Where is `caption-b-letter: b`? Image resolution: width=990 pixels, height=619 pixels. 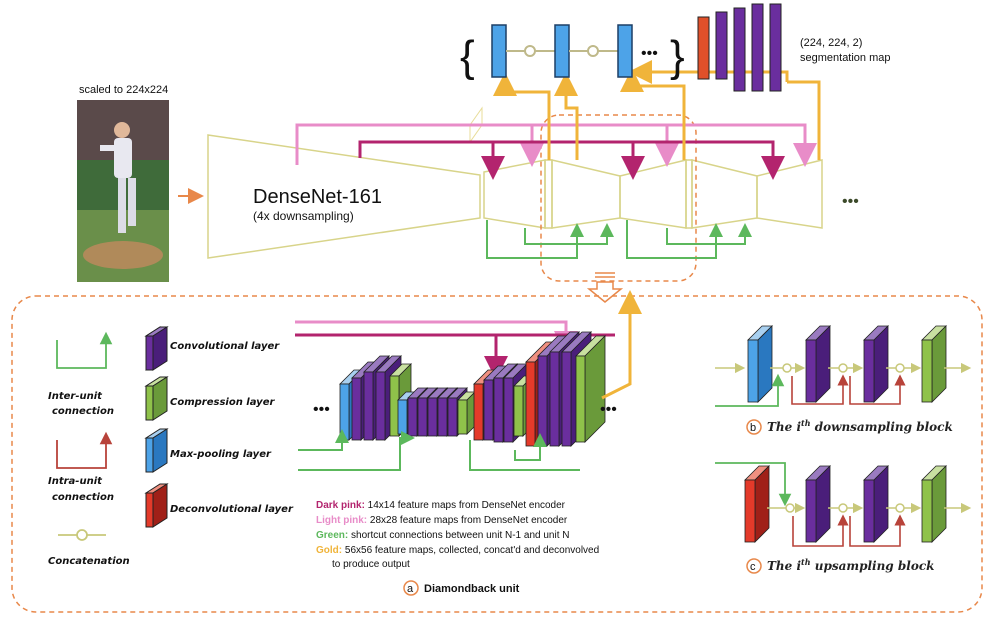
caption-b-letter: b is located at coordinates (753, 428).